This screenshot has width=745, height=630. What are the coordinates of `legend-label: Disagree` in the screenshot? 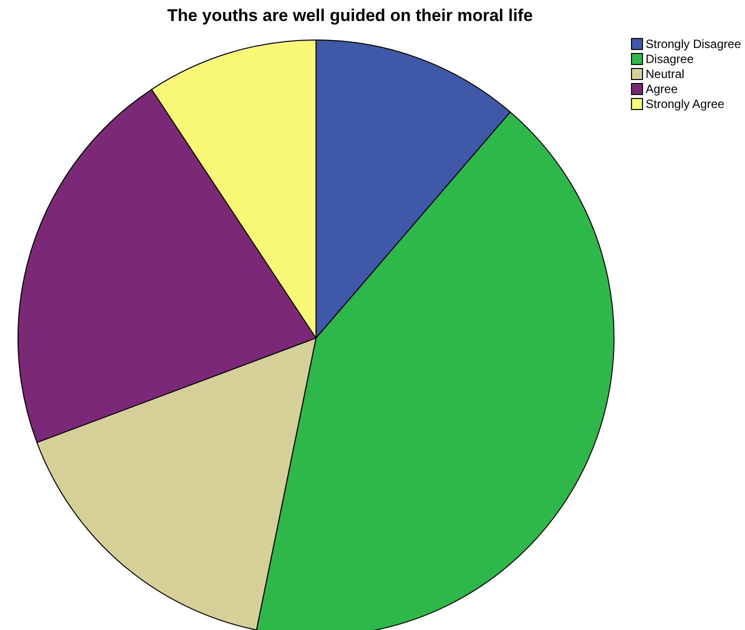 It's located at (670, 59).